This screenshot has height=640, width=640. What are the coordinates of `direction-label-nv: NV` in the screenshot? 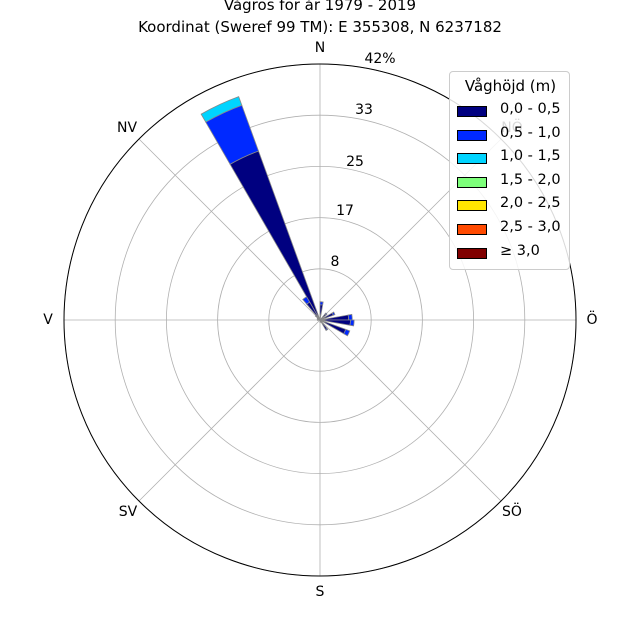 It's located at (127, 128).